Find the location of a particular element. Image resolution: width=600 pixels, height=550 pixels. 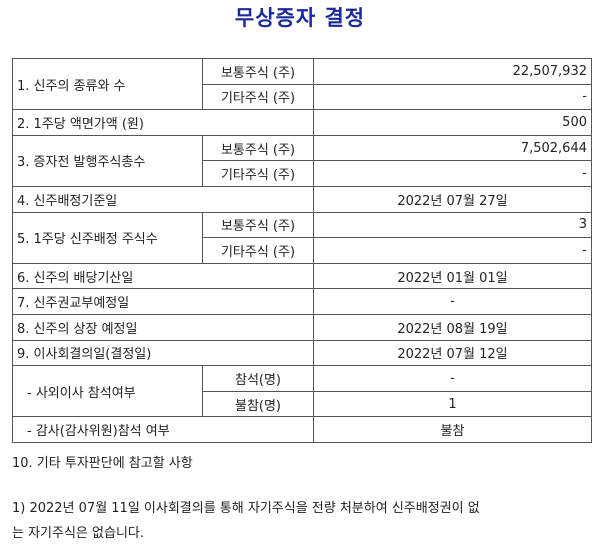

row-label: 5. 1주당 신주배정 주식수 is located at coordinates (107, 237).